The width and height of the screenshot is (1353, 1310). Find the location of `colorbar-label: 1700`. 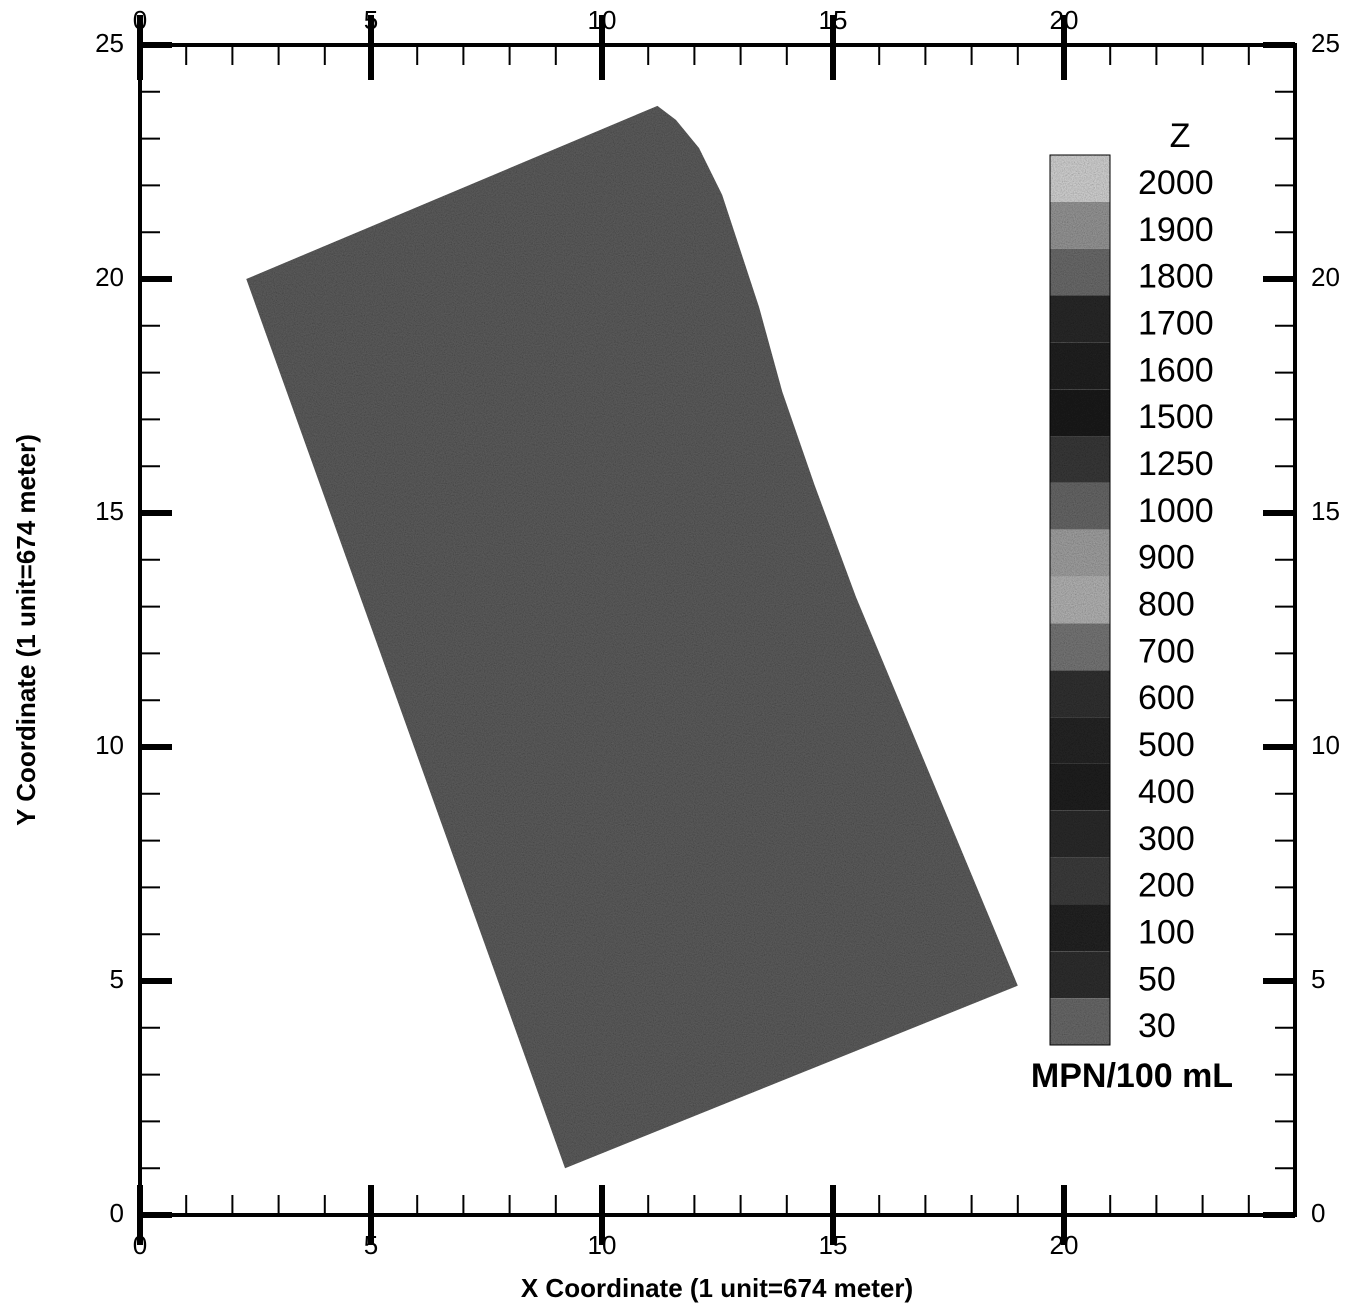

colorbar-label: 1700 is located at coordinates (1176, 324).